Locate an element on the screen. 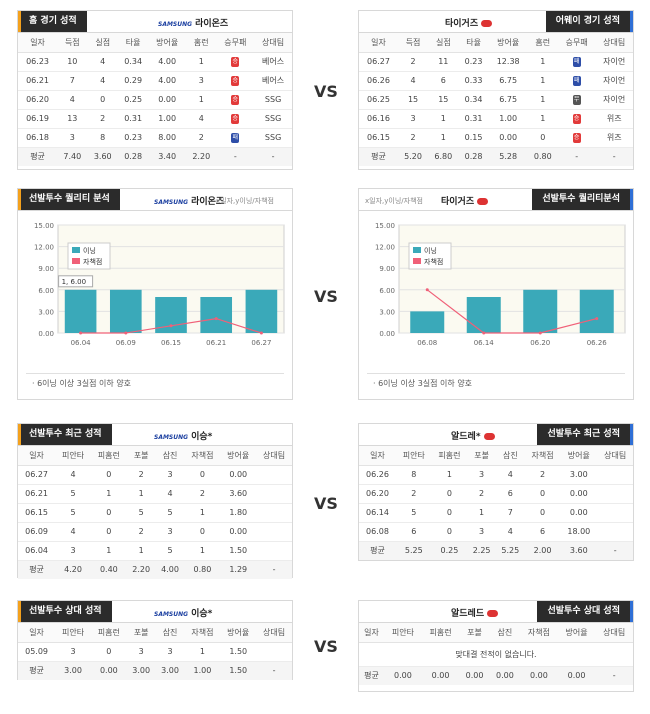  x-tick-label: 06.09 is located at coordinates (126, 343).